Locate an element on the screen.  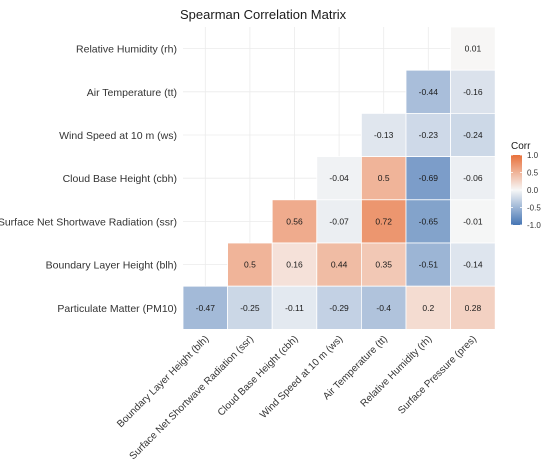
cell-value-label: -0.04 is located at coordinates (339, 178).